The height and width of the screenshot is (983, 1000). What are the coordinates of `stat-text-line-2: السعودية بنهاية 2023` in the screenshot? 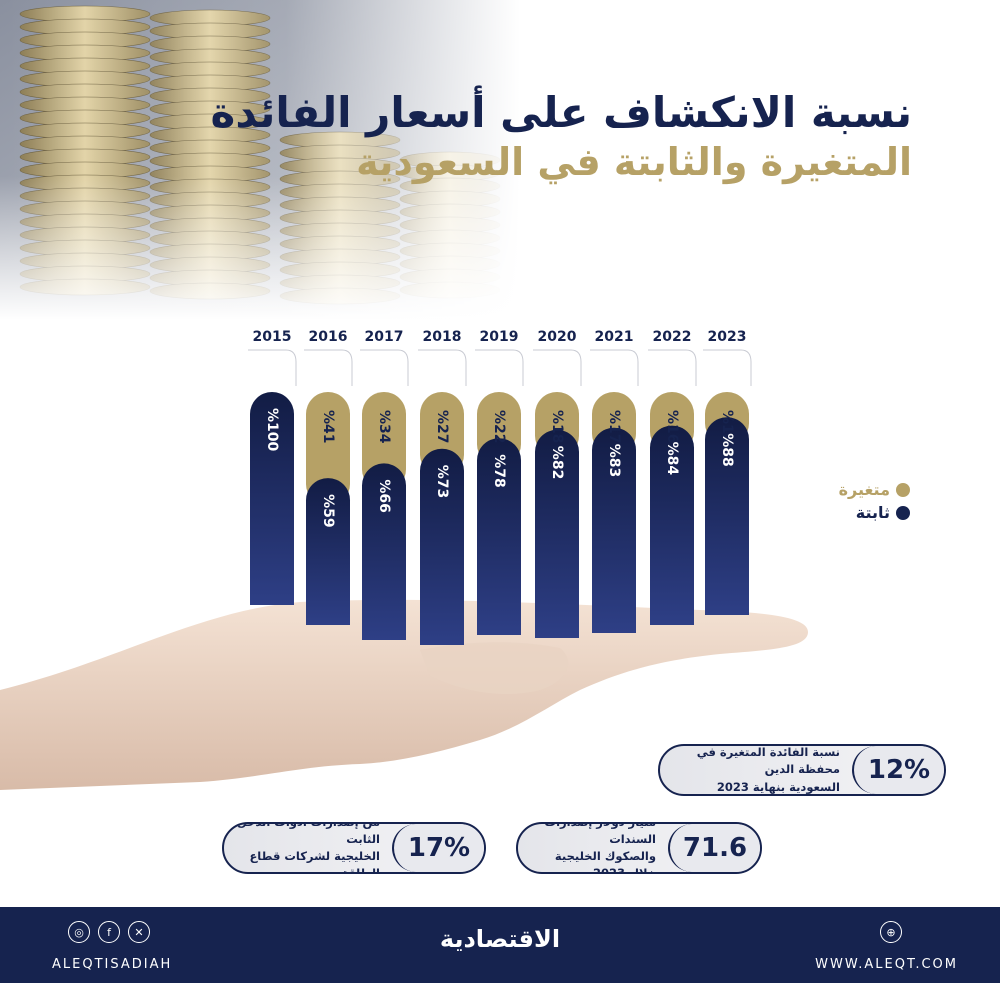 It's located at (778, 786).